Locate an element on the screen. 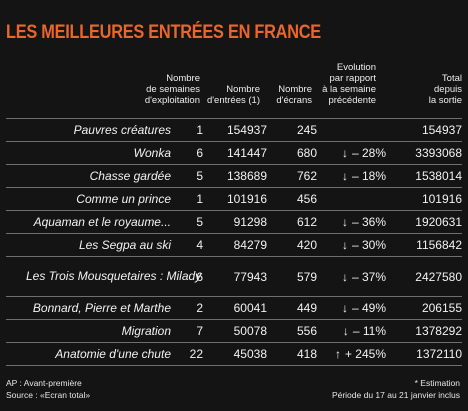  screens-cell: 456 is located at coordinates (292, 199).